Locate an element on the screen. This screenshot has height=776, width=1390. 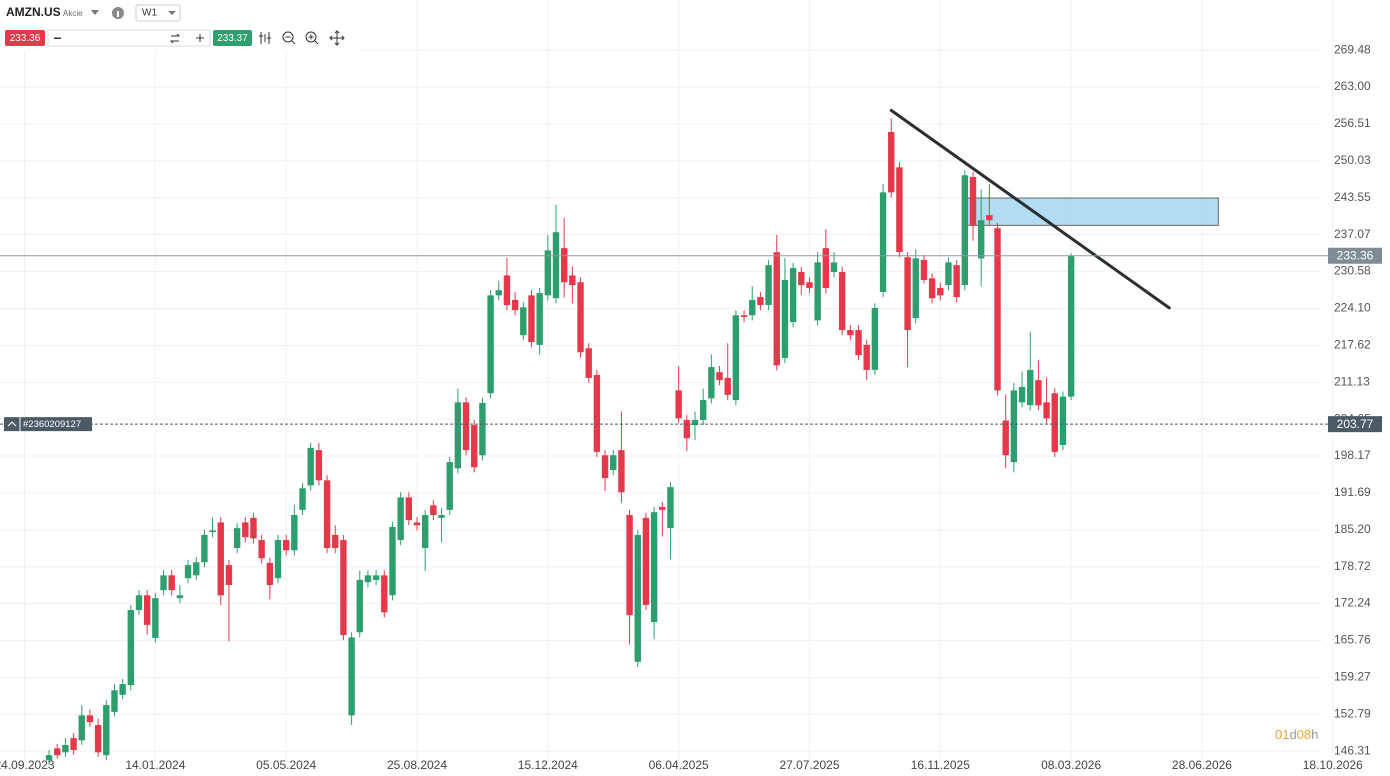
countdown-part: 01 is located at coordinates (1282, 734).